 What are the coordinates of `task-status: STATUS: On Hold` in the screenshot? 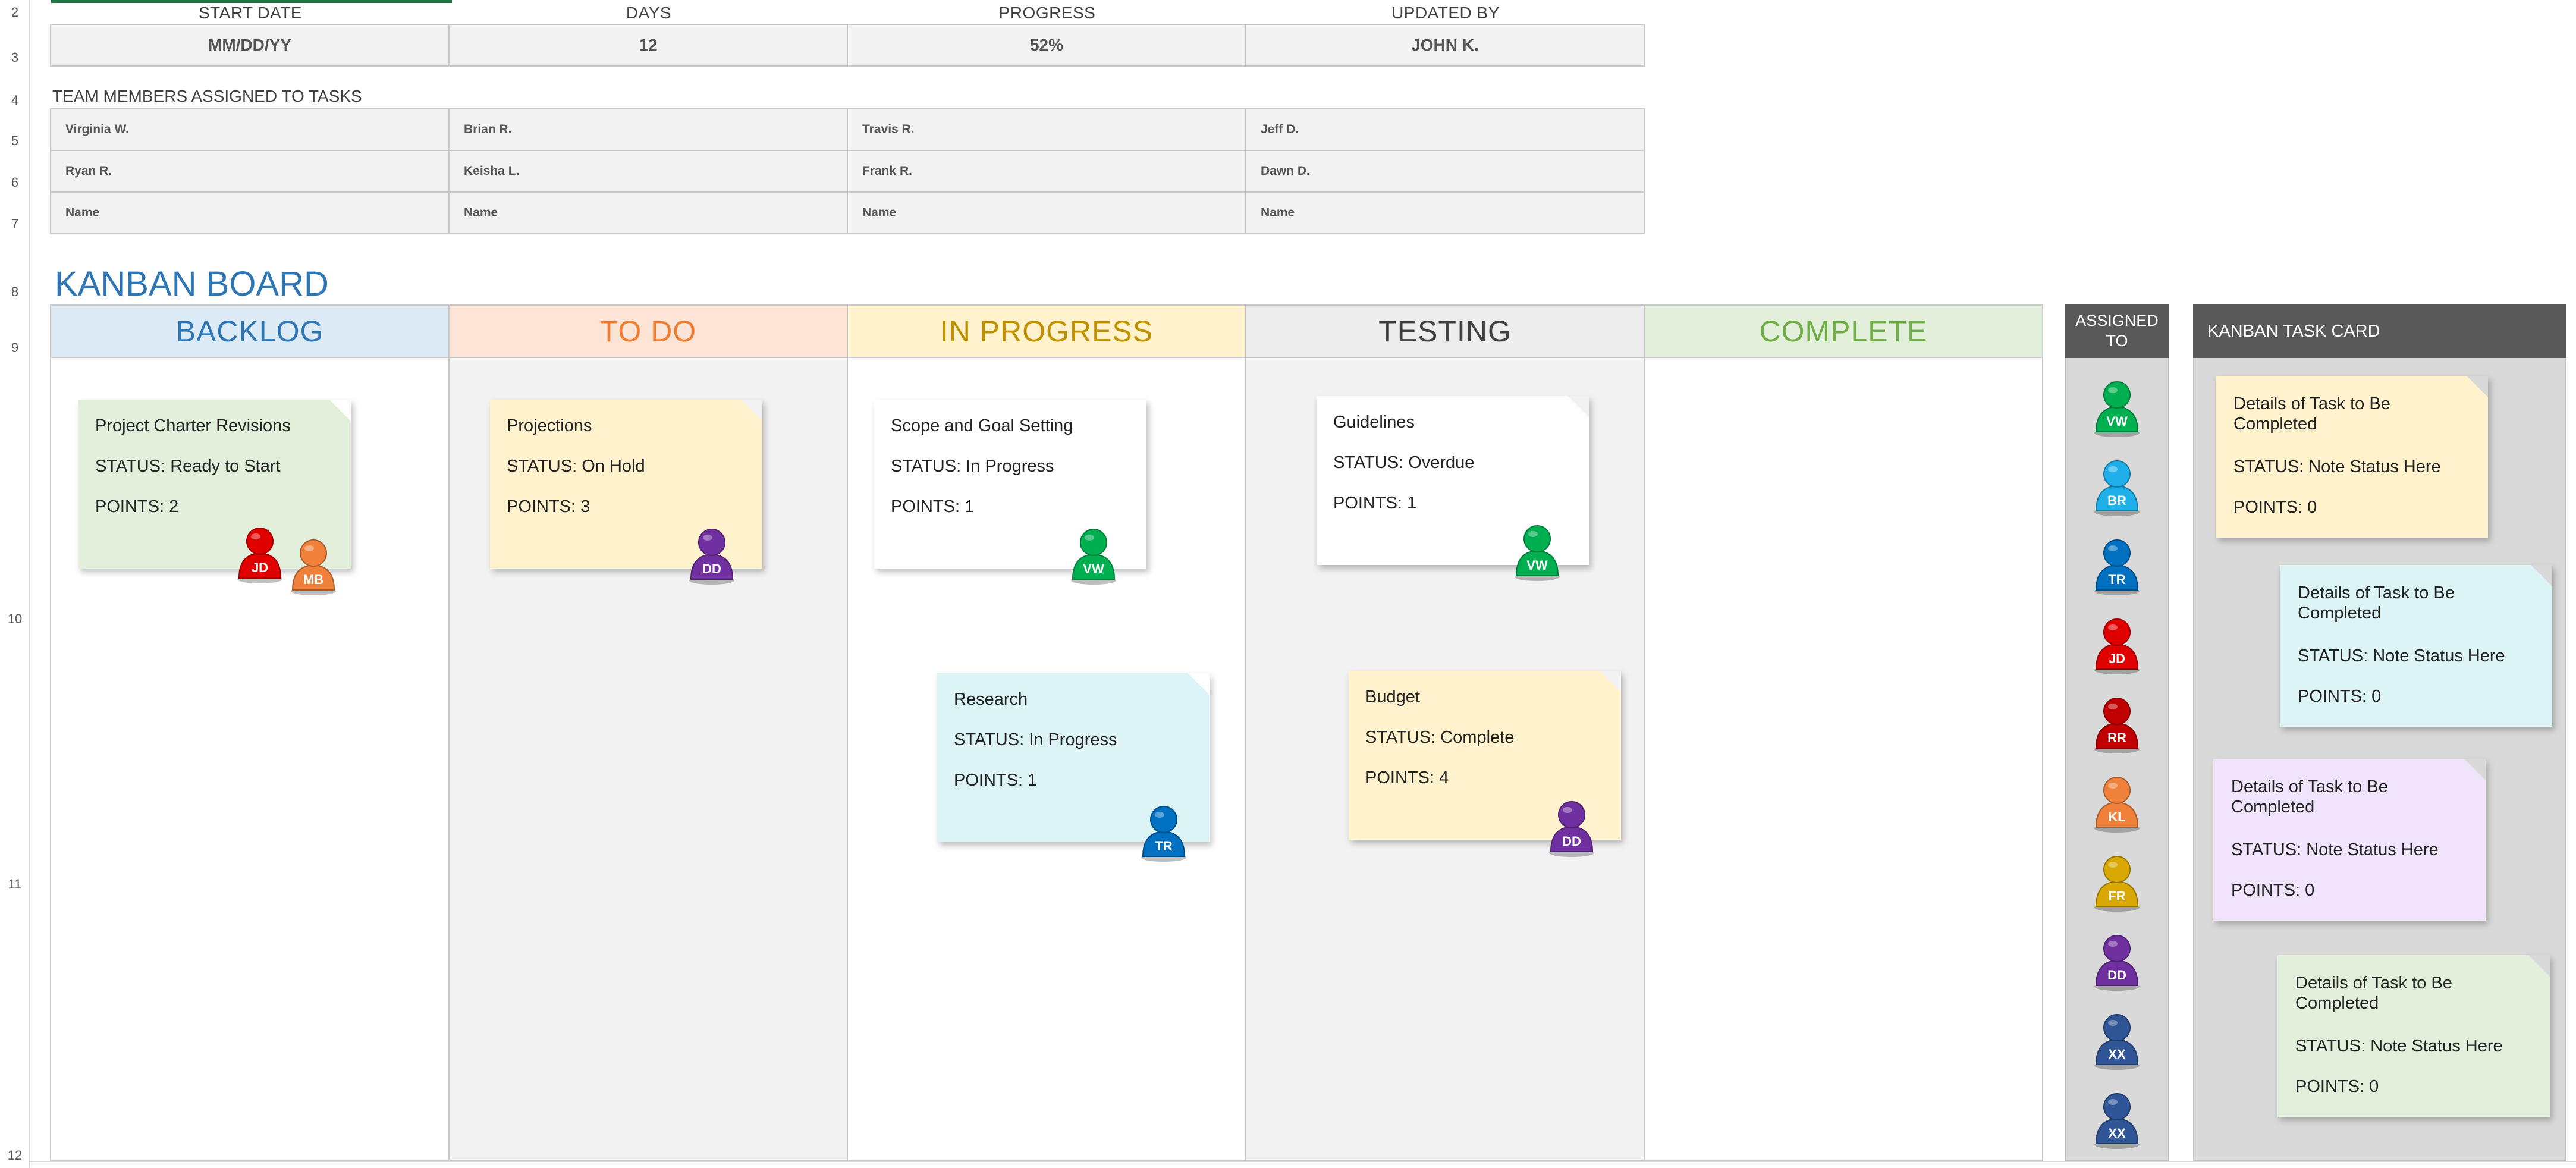 It's located at (576, 466).